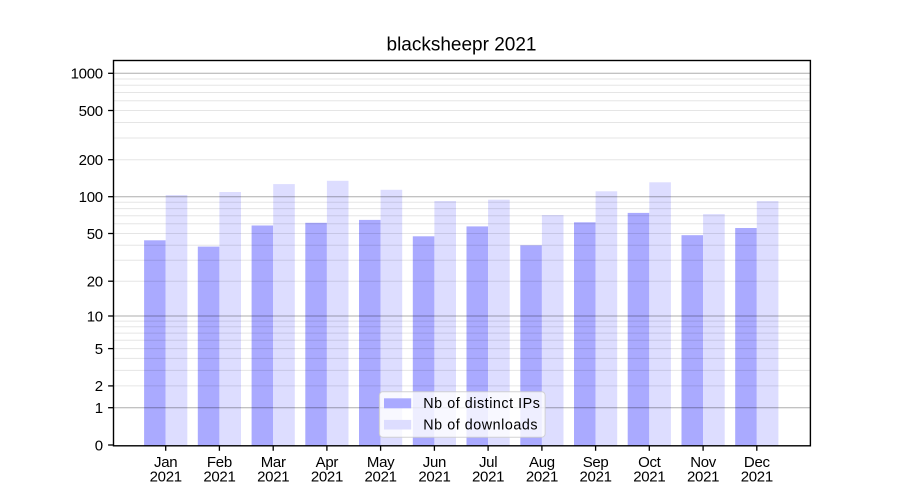 The image size is (900, 500). What do you see at coordinates (99, 408) in the screenshot?
I see `svg-text: 1` at bounding box center [99, 408].